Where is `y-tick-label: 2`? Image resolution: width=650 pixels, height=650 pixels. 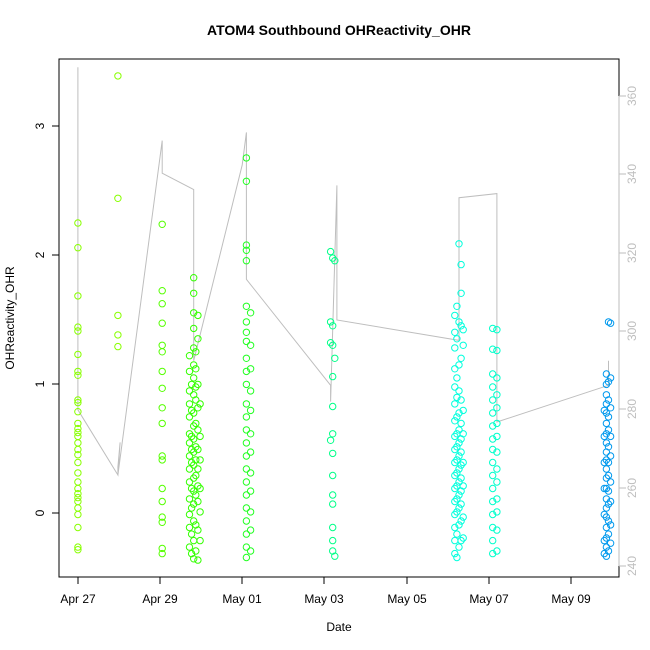 y-tick-label: 2 is located at coordinates (40, 254).